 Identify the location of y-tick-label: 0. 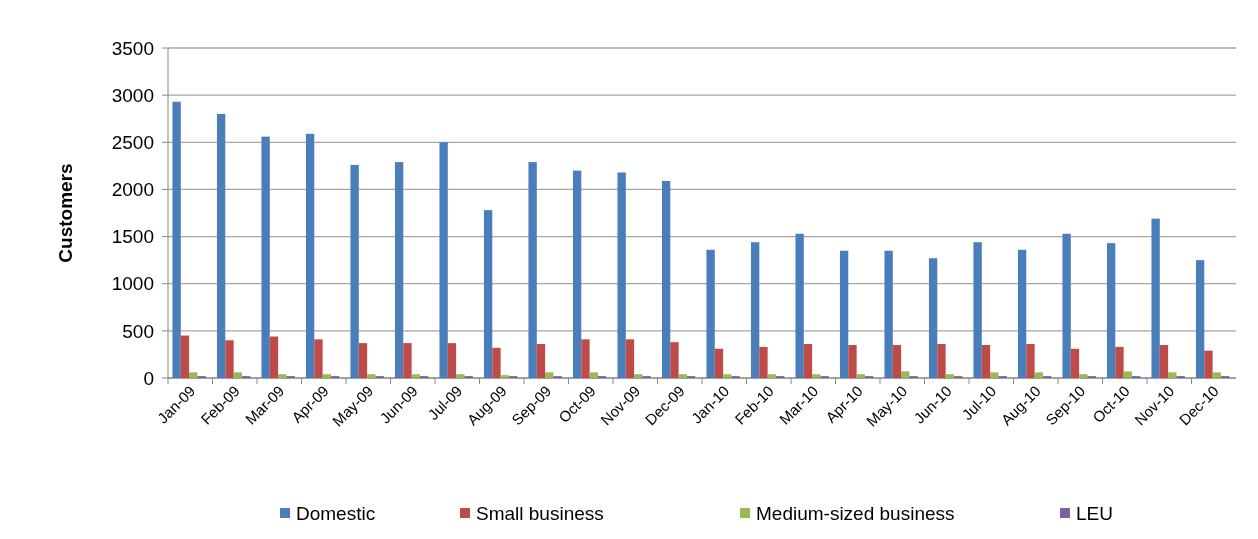
(148, 378).